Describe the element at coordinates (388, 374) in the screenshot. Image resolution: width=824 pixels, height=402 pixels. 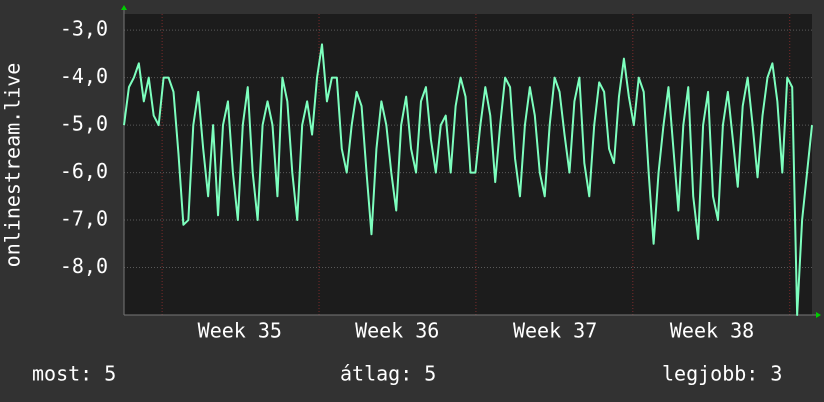
I see `footer-average: átlag: 5` at that location.